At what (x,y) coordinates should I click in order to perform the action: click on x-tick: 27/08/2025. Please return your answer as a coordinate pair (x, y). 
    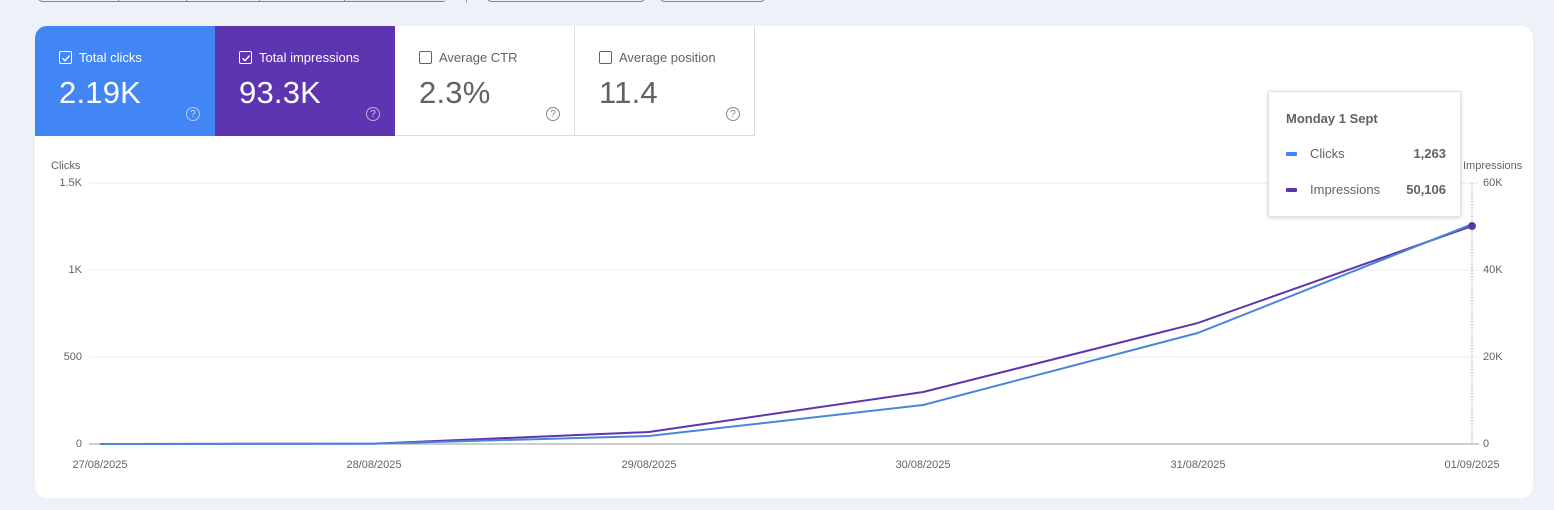
    Looking at the image, I should click on (100, 465).